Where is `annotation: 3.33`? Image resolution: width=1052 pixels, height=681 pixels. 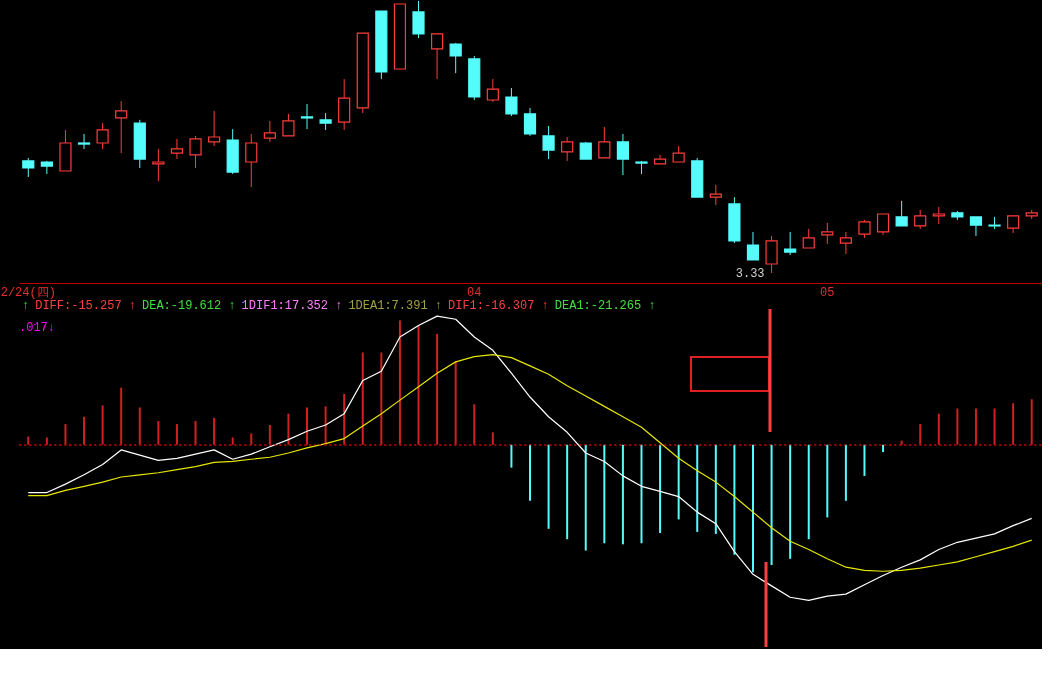 annotation: 3.33 is located at coordinates (750, 274).